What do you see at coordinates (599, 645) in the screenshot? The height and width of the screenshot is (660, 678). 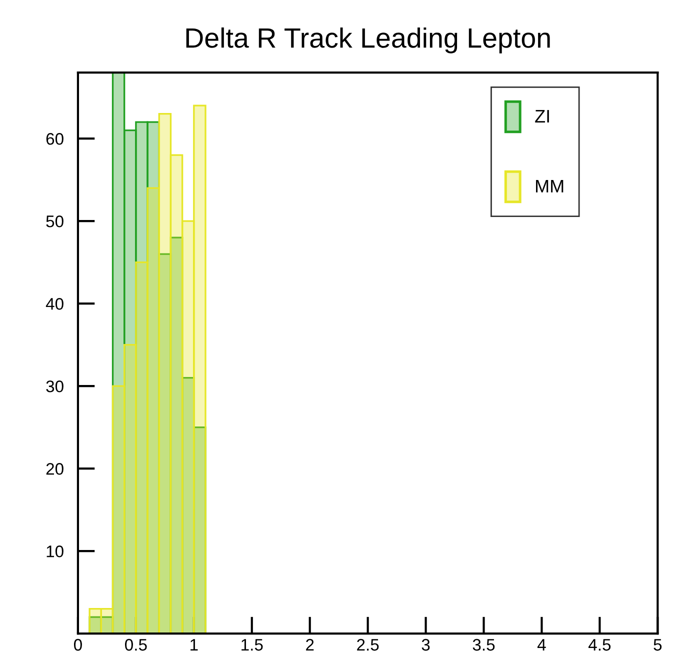 I see `x-tick-label: 4.5` at bounding box center [599, 645].